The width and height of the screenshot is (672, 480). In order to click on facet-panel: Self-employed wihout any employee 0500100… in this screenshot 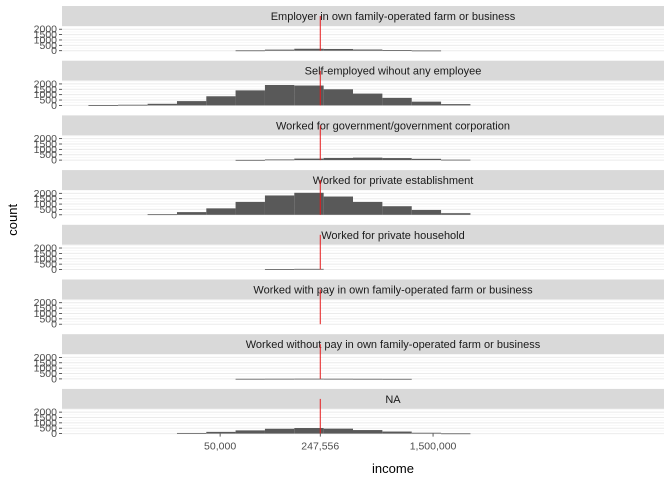, I will do `click(349, 86)`.